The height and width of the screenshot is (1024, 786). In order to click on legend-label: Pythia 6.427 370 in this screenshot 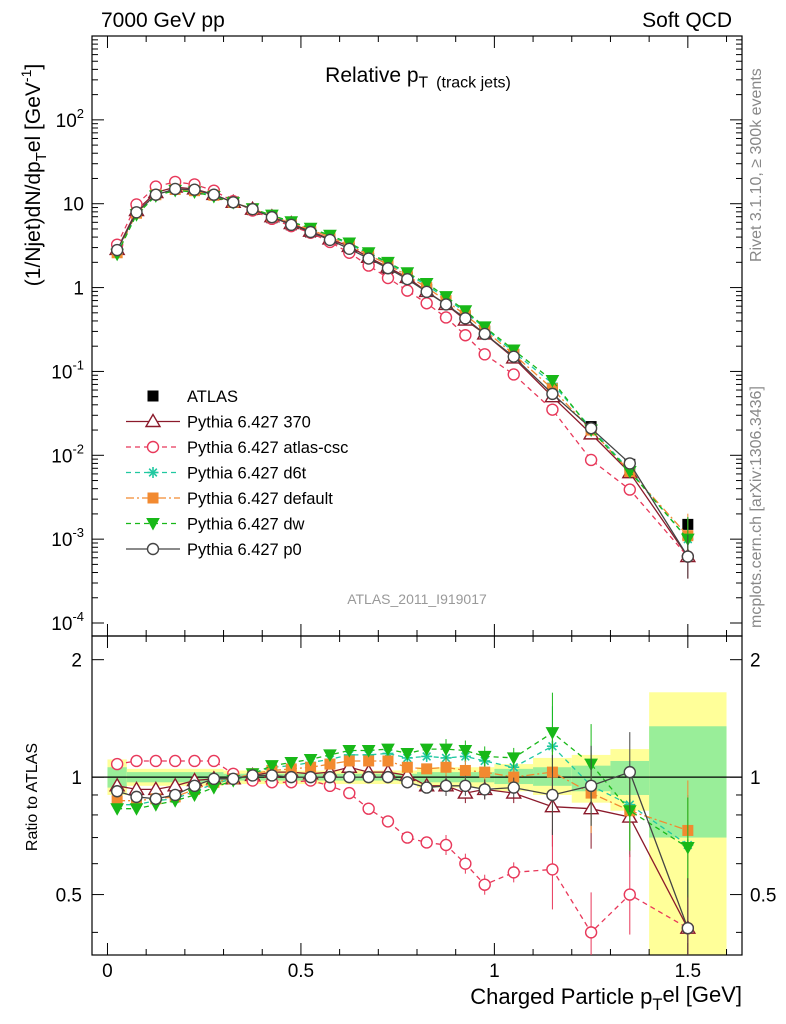, I will do `click(249, 423)`.